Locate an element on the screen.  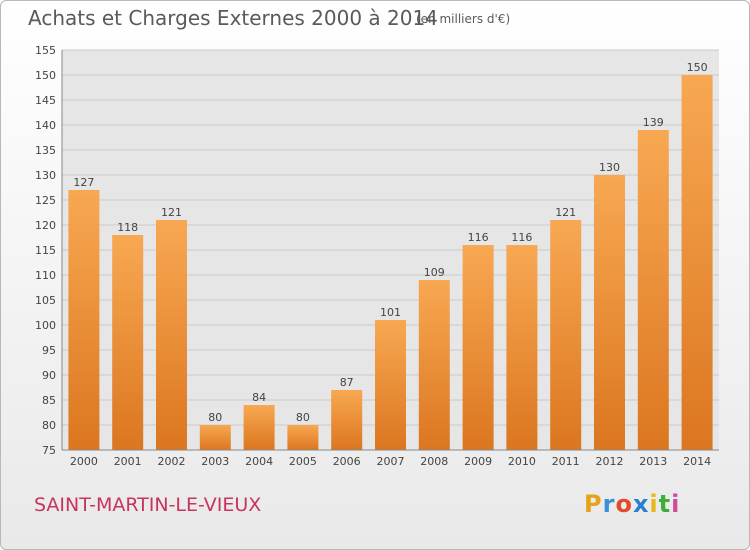
x-tick-label: 2013 is located at coordinates (653, 461).